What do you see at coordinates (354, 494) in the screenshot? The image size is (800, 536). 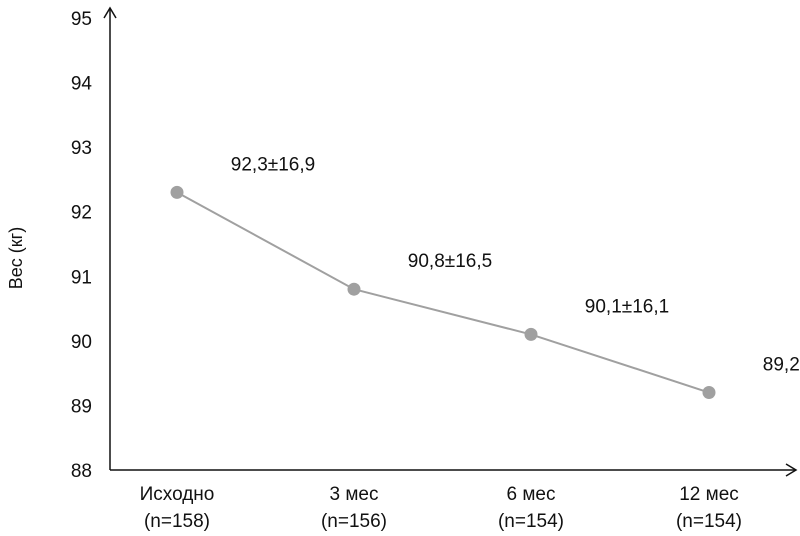 I see `x-category-label: 3 мес` at bounding box center [354, 494].